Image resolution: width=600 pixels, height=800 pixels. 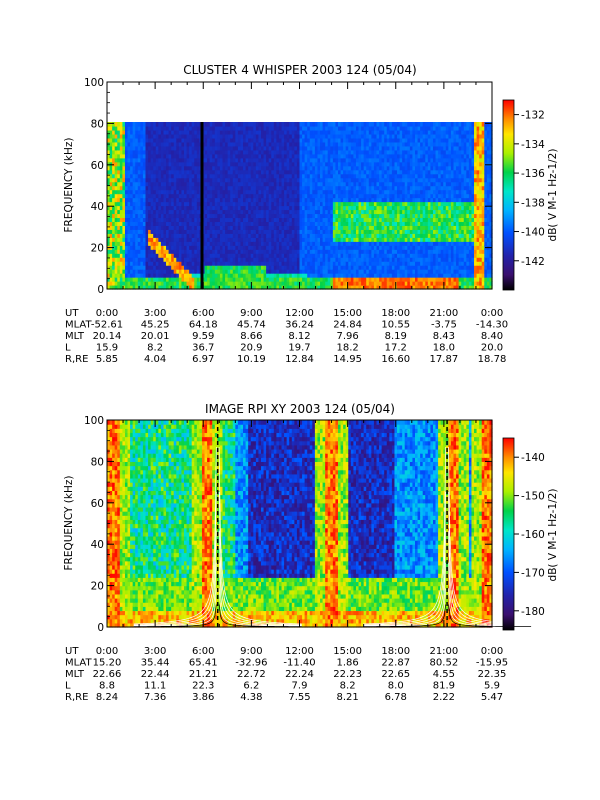 I want to click on panel-2-ephemeris-value: 8.21, so click(x=347, y=697).